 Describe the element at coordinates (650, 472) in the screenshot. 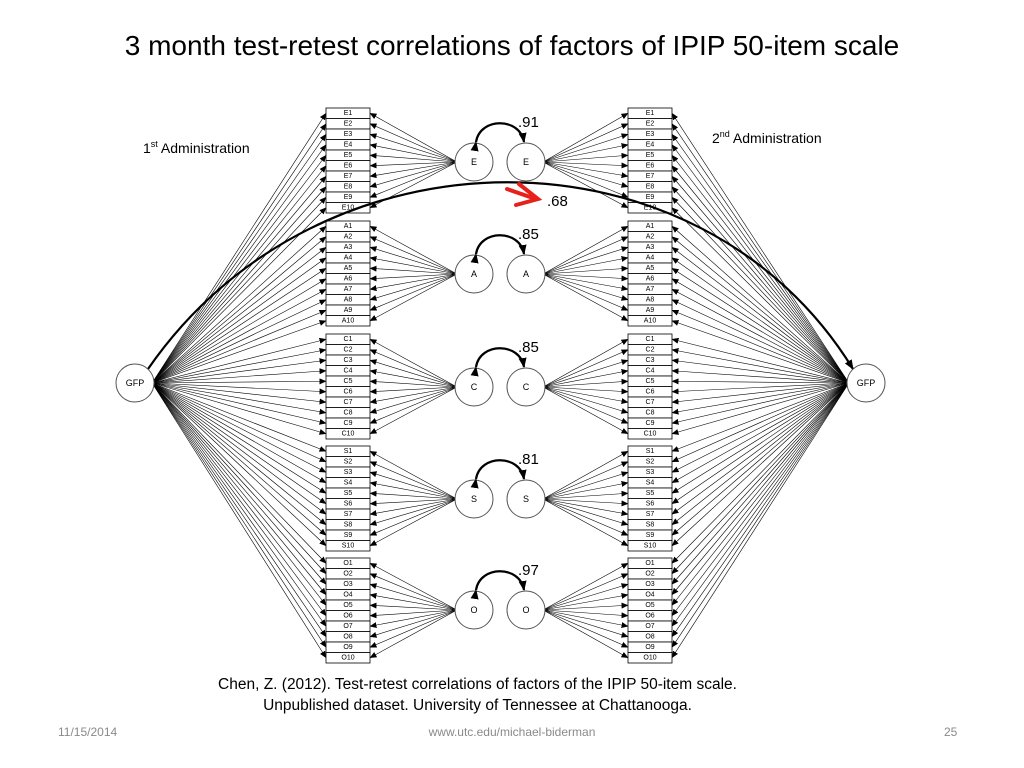

I see `item-label: S3` at that location.